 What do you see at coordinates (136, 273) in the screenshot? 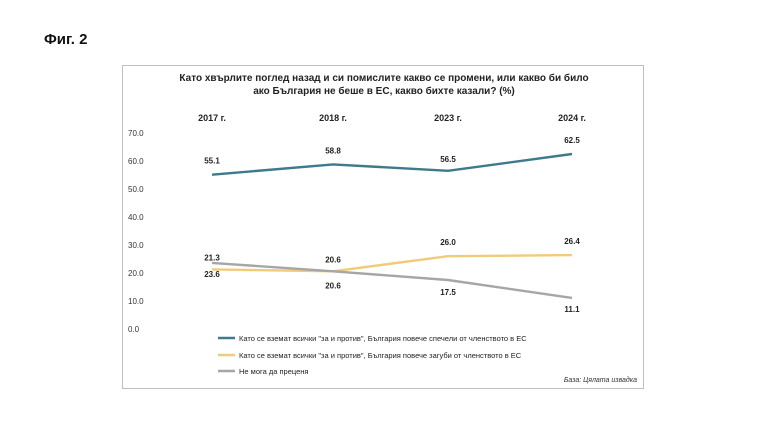
I see `y-tick-label: 20.0` at bounding box center [136, 273].